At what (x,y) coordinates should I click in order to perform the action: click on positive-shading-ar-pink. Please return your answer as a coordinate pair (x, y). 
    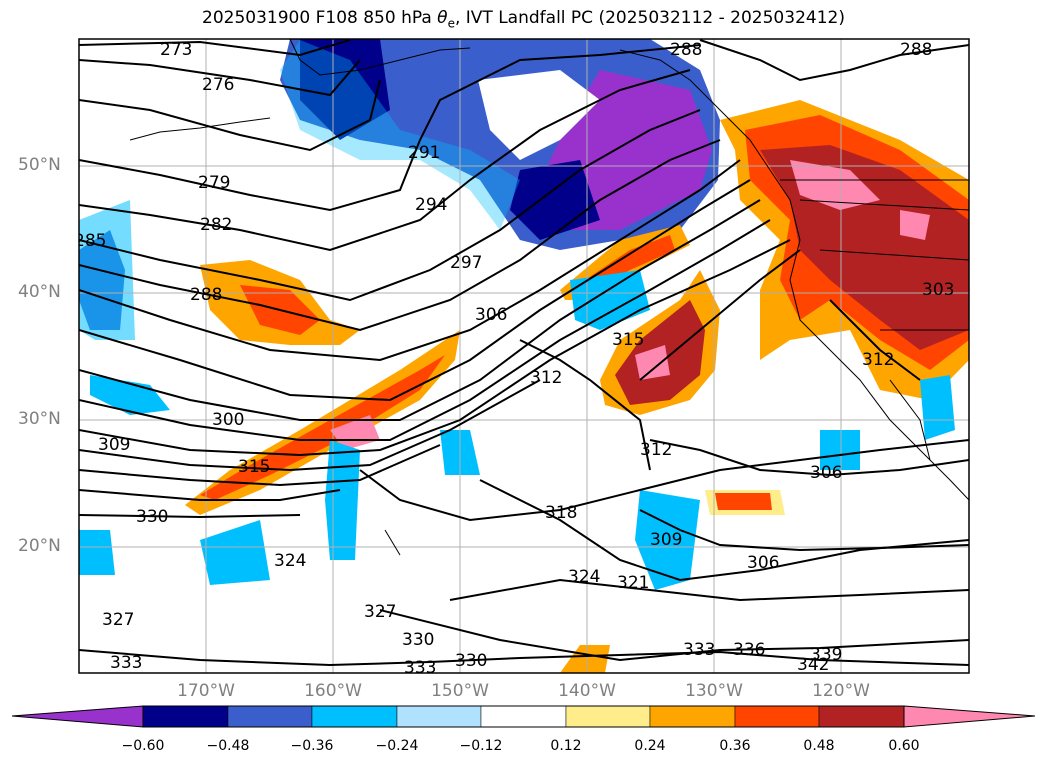
    Looking at the image, I should click on (652, 362).